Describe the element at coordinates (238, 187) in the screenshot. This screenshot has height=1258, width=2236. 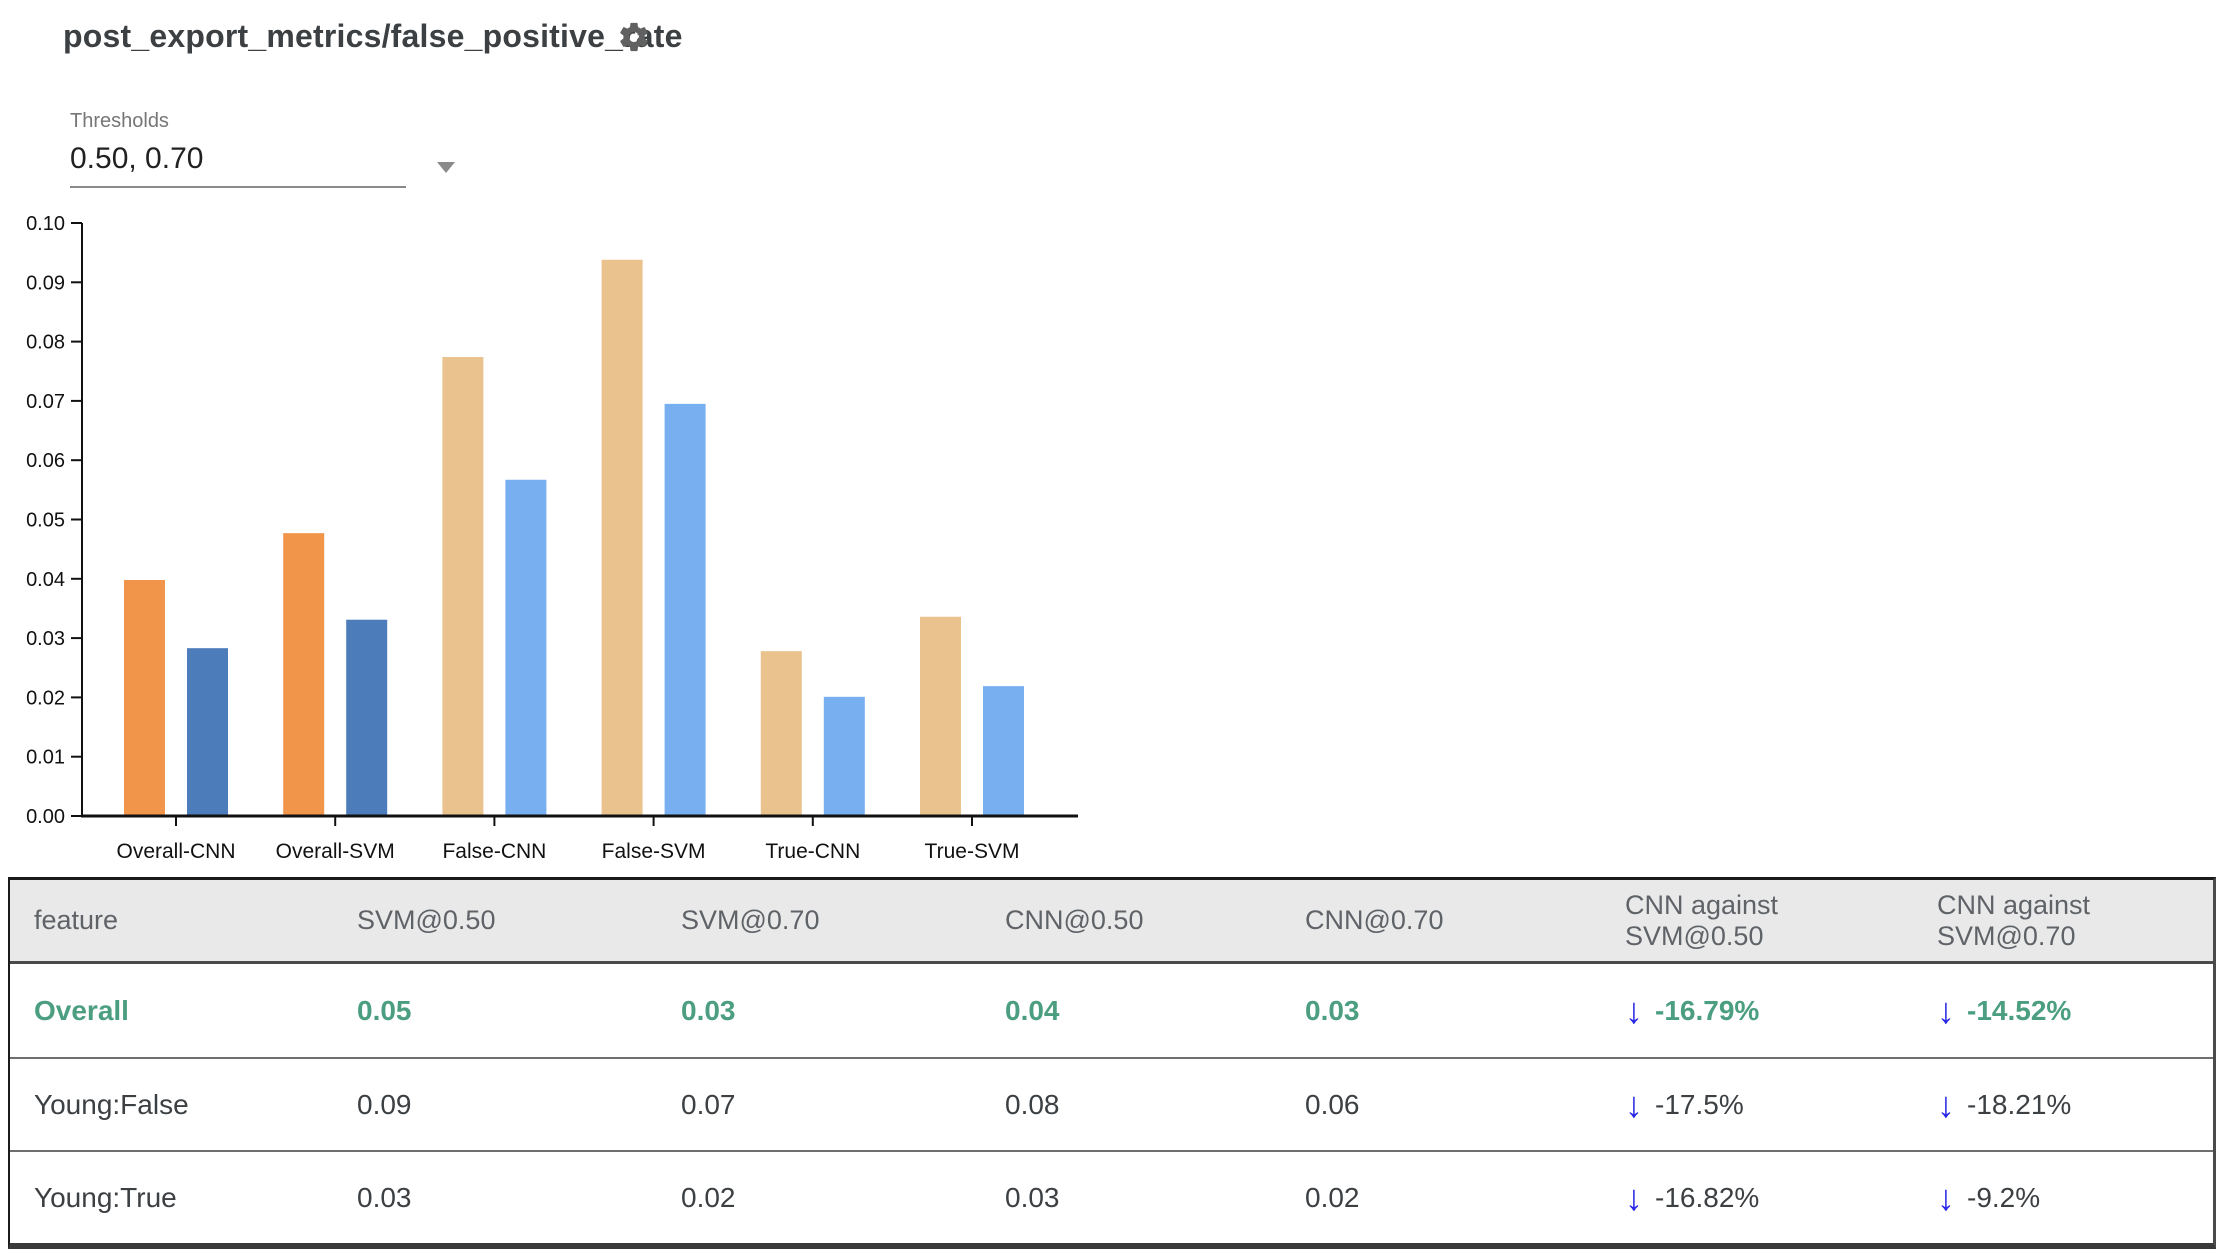
I see `select-underline` at that location.